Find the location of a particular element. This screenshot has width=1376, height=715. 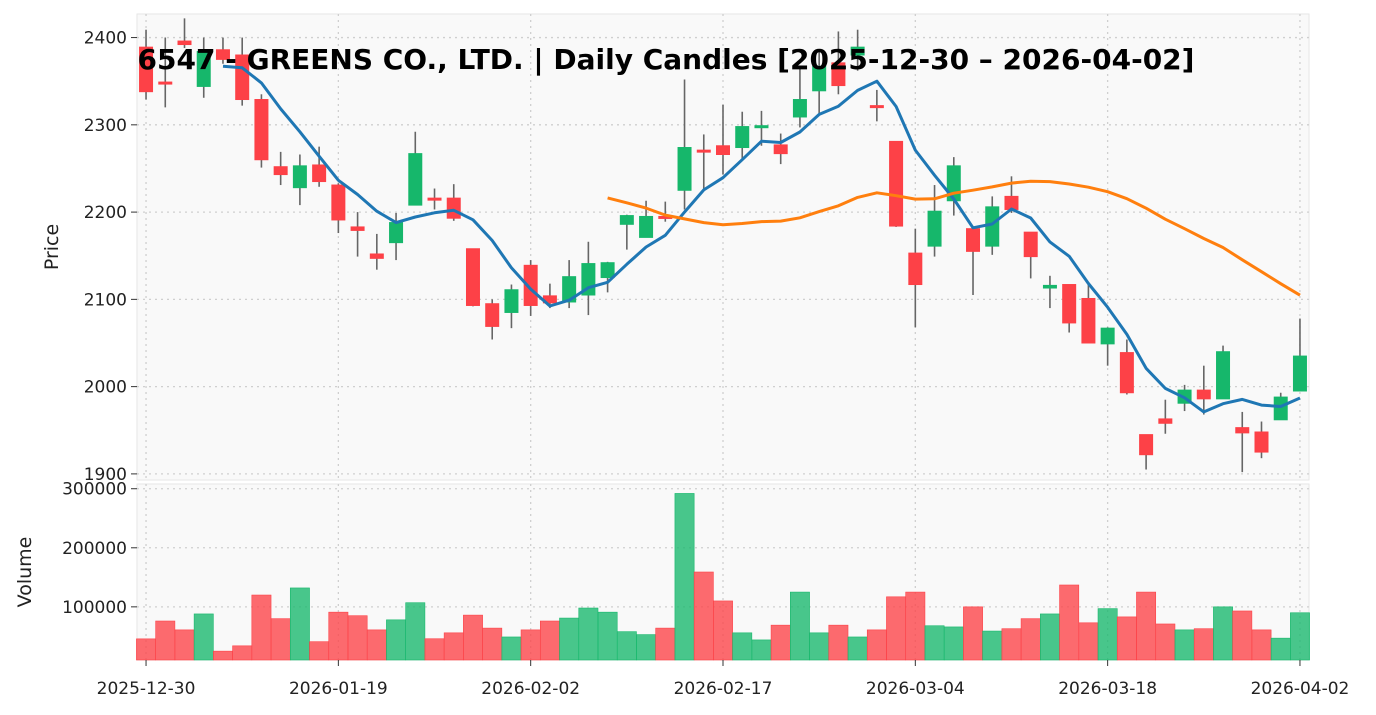

x-tick-label: 2026-02-17 is located at coordinates (723, 689).